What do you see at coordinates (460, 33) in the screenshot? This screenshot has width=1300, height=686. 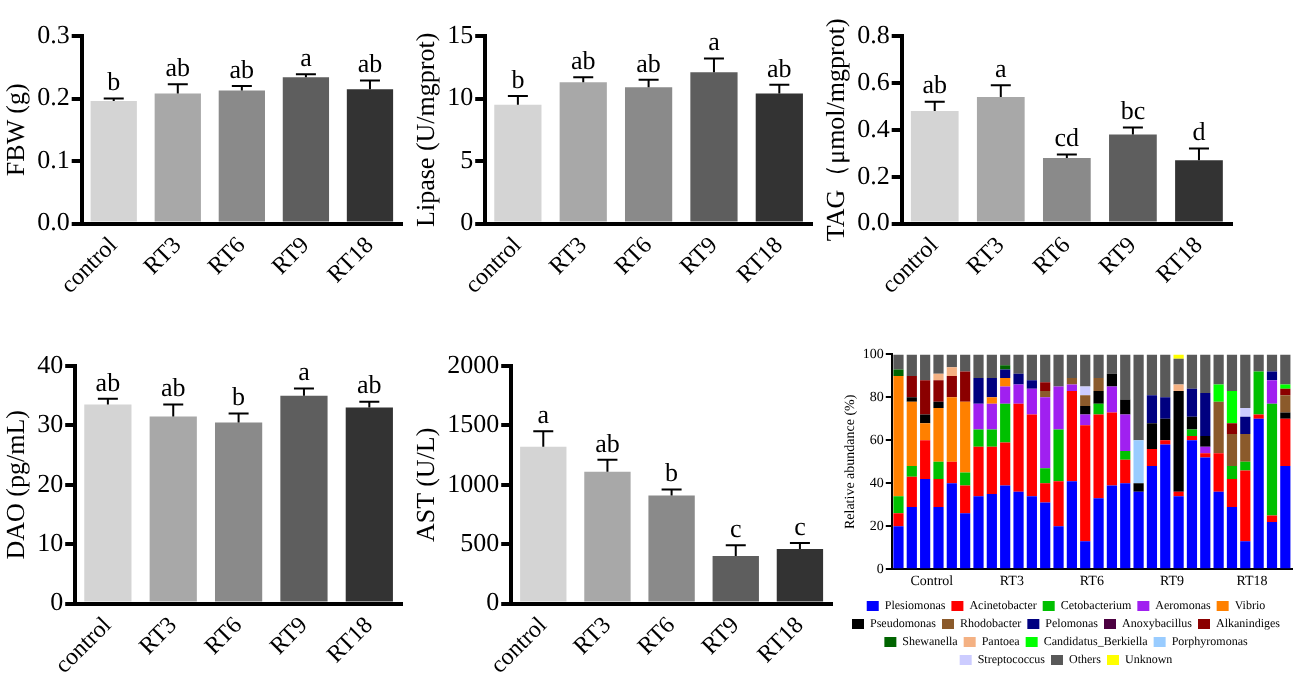 I see `y-tick-label: 15` at bounding box center [460, 33].